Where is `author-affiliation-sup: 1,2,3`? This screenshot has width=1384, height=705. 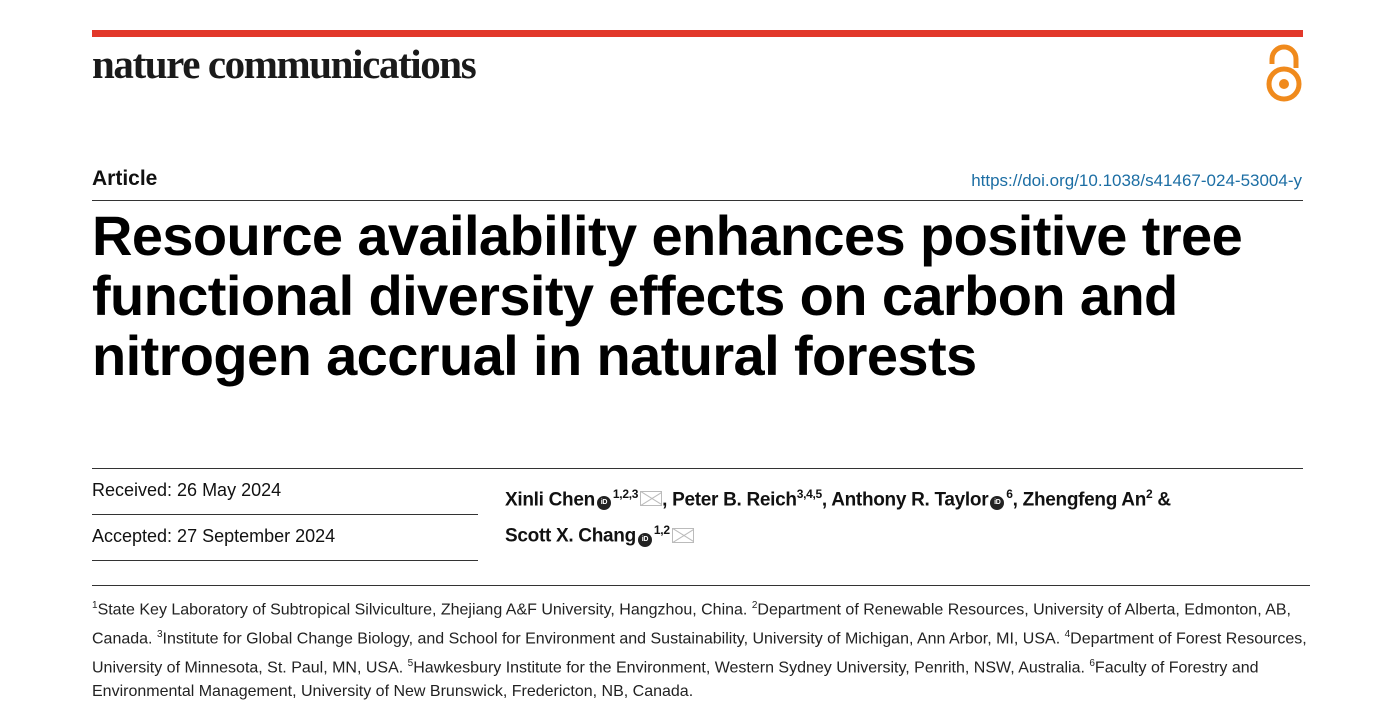 author-affiliation-sup: 1,2,3 is located at coordinates (625, 494).